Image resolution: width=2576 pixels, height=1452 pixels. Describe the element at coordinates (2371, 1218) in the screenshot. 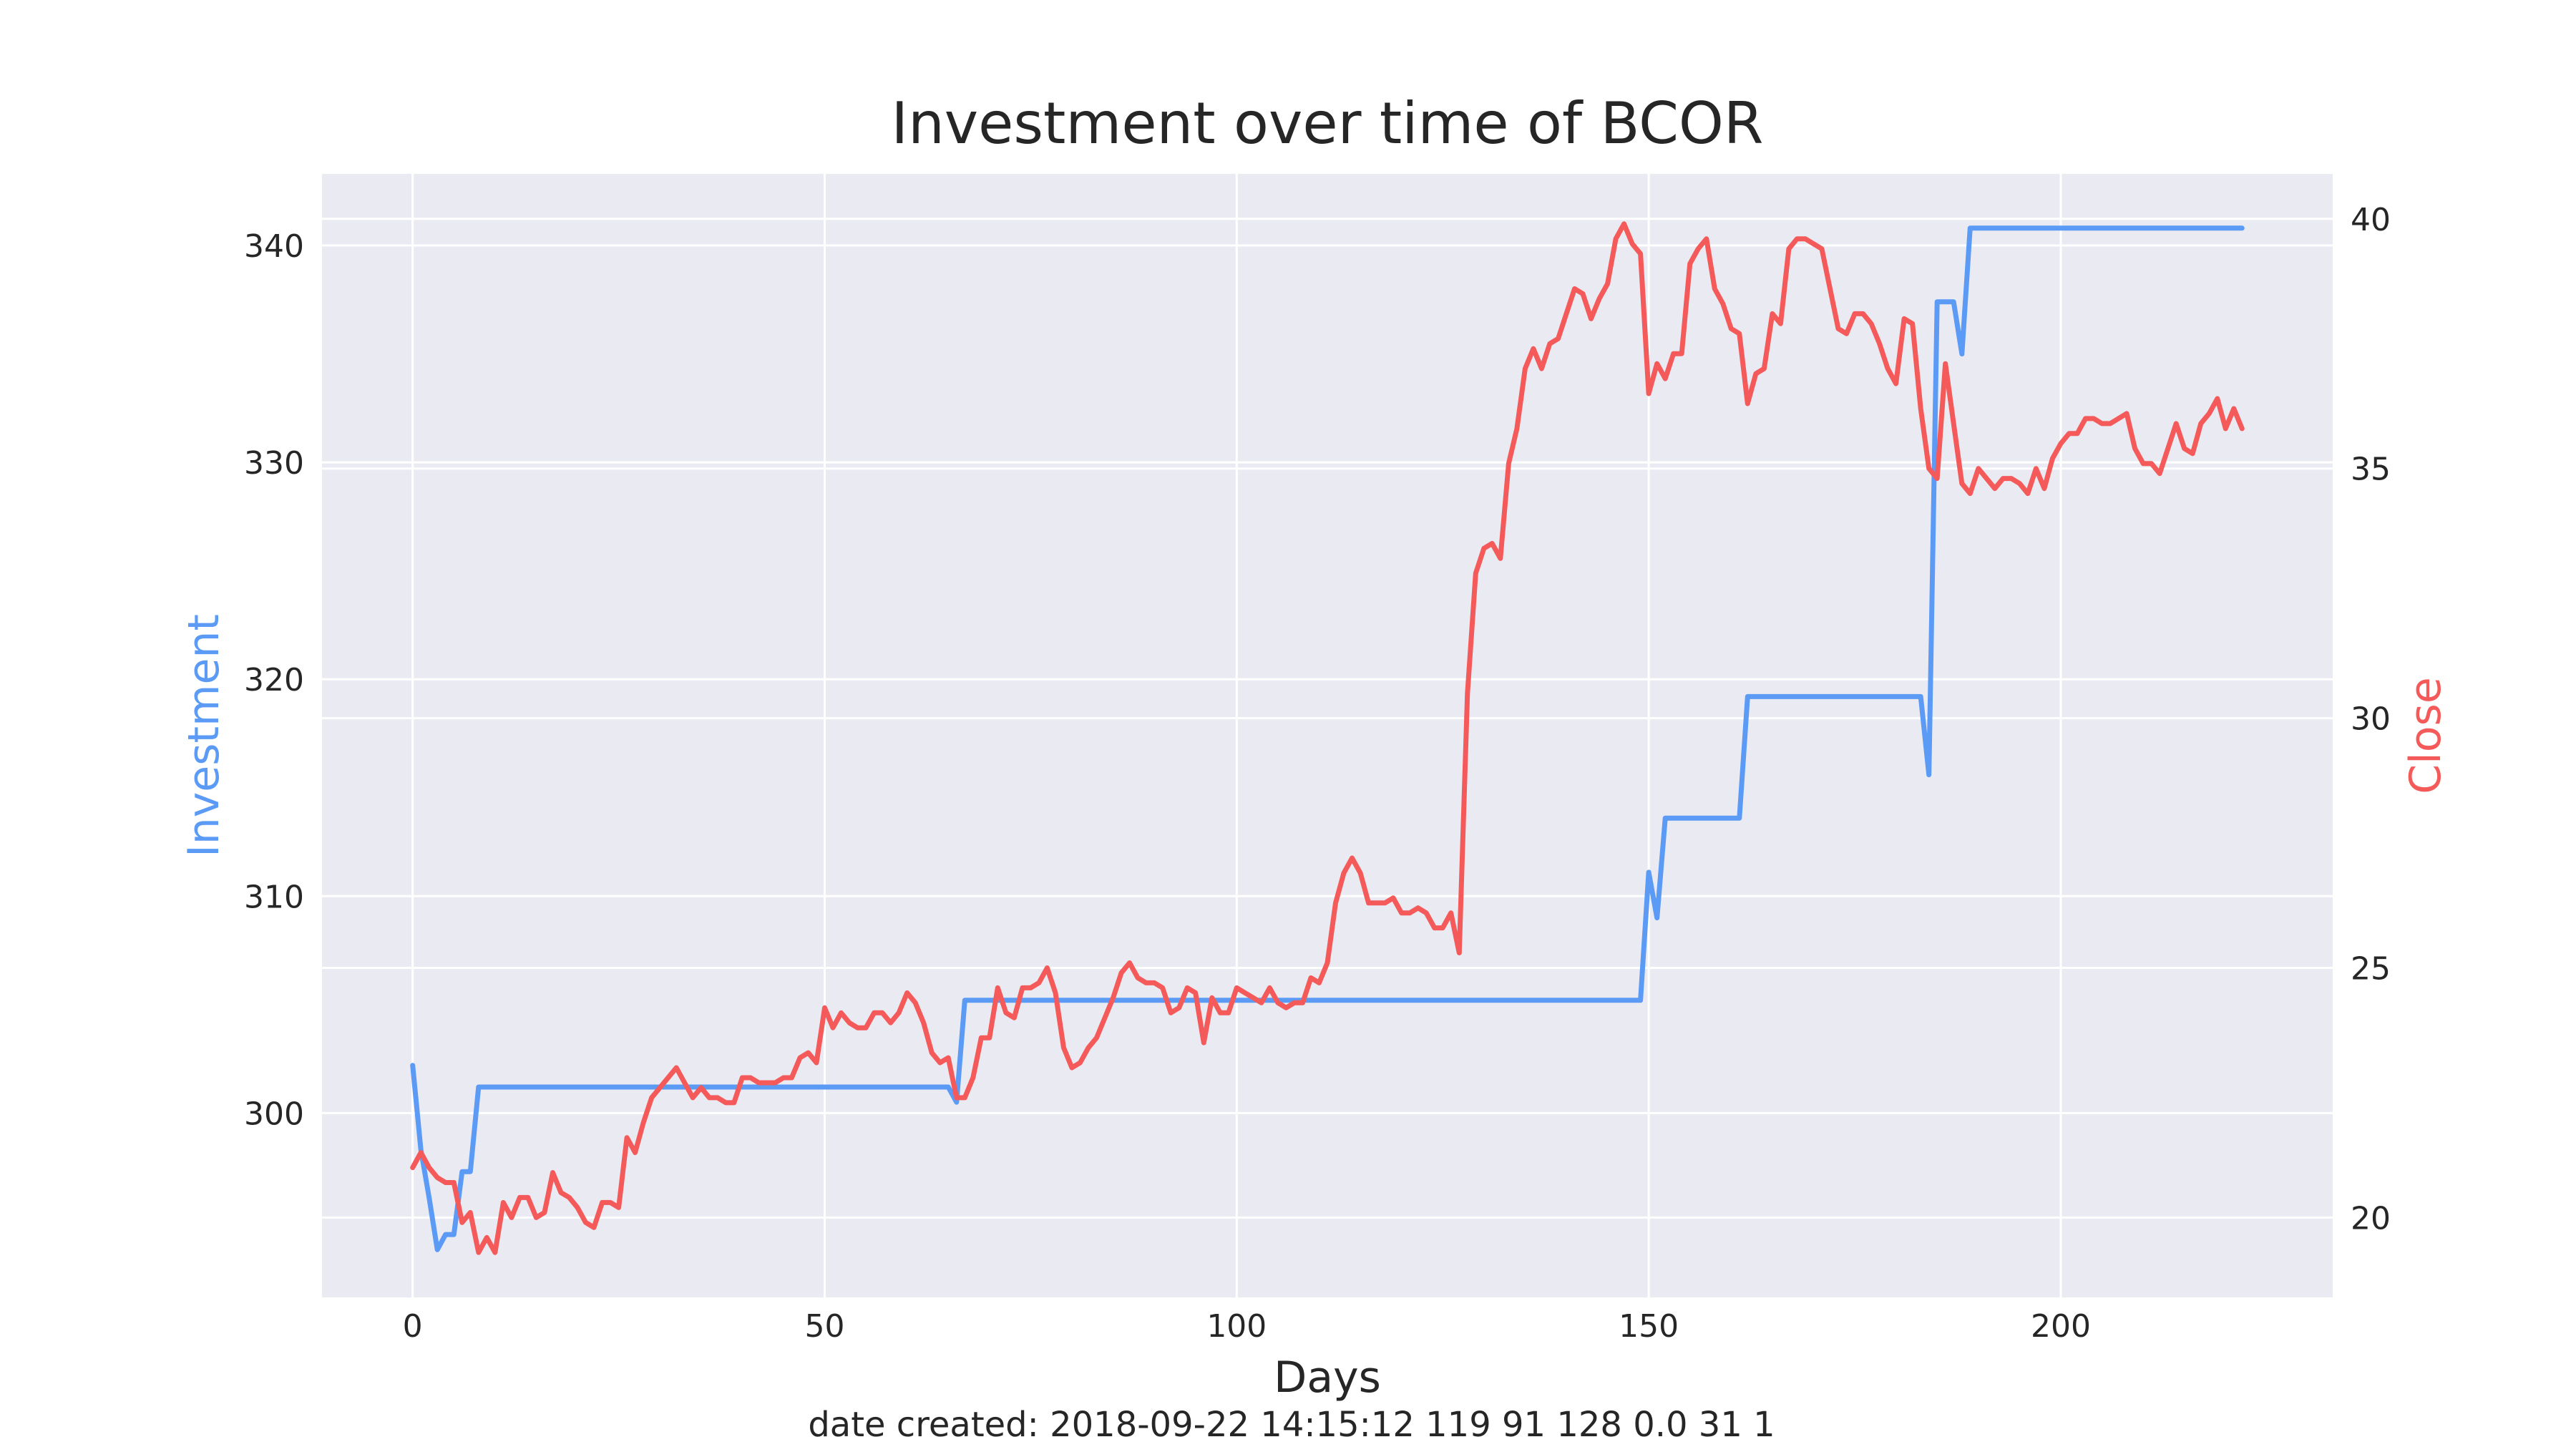

I see `y-tick-label-right: 20` at that location.